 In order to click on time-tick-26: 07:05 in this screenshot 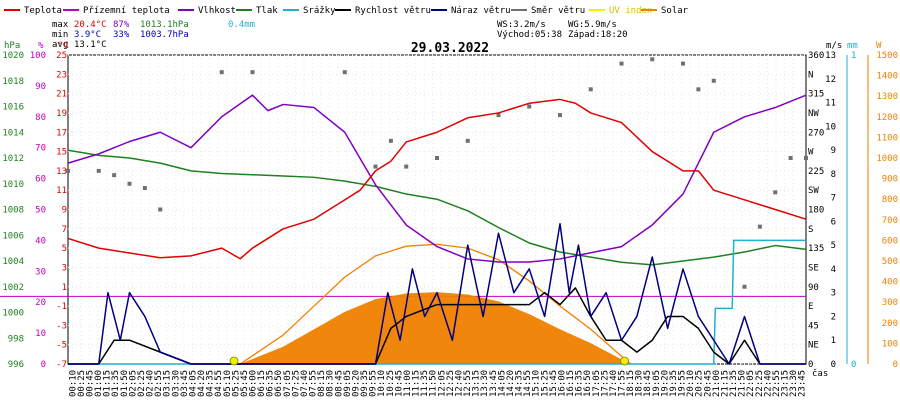, I will do `click(288, 383)`.